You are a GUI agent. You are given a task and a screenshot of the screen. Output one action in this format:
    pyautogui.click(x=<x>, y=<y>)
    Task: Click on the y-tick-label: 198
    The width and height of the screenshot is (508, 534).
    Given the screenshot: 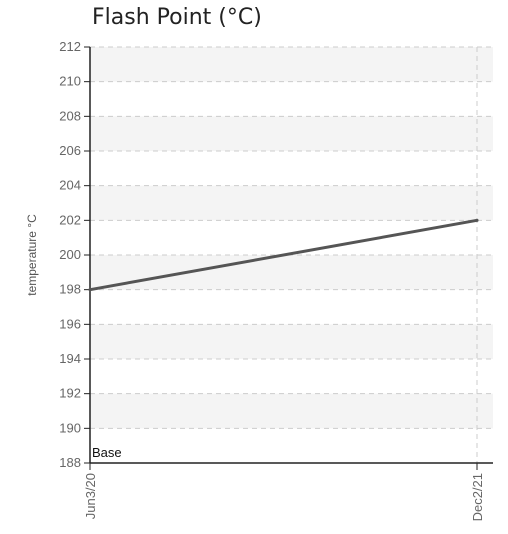 What is the action you would take?
    pyautogui.click(x=70, y=289)
    